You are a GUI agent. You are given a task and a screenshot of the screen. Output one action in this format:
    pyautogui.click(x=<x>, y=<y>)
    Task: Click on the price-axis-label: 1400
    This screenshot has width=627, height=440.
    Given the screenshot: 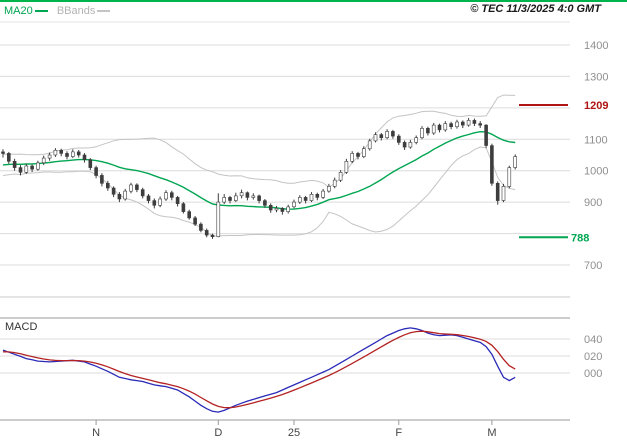 What is the action you would take?
    pyautogui.click(x=596, y=46)
    